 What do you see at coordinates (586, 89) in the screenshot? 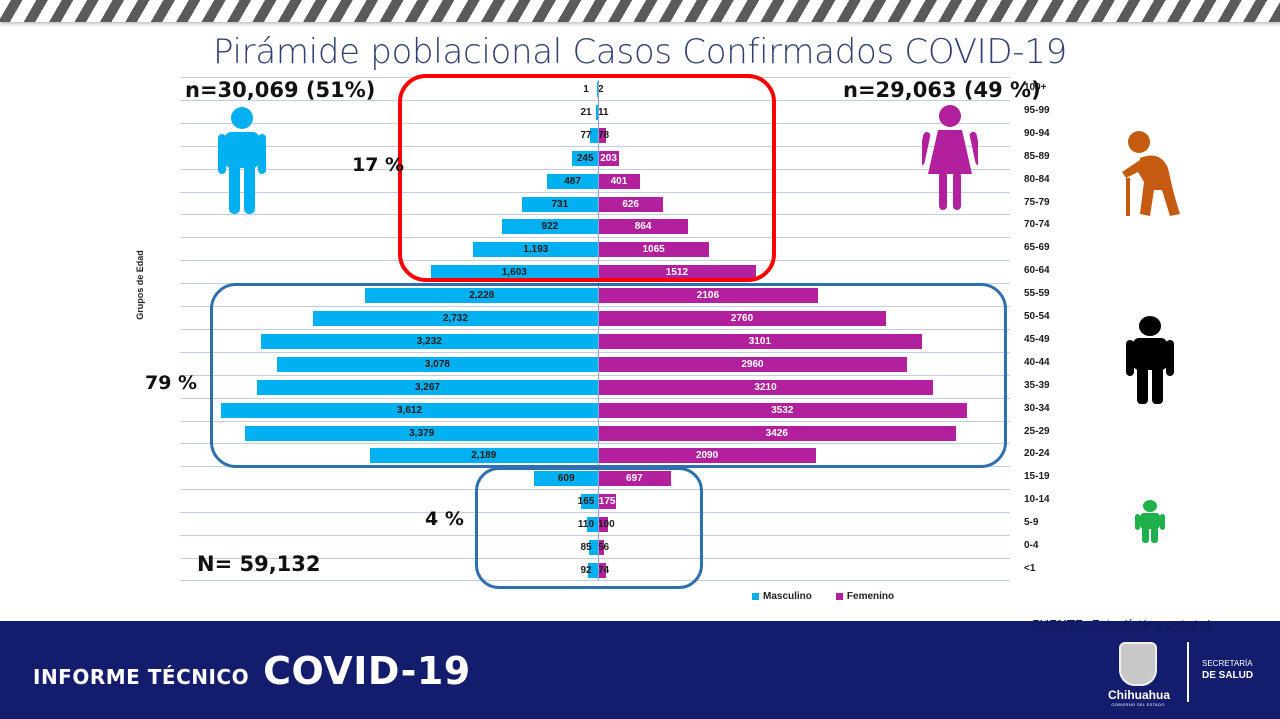
I see `male-value-label: 1` at bounding box center [586, 89].